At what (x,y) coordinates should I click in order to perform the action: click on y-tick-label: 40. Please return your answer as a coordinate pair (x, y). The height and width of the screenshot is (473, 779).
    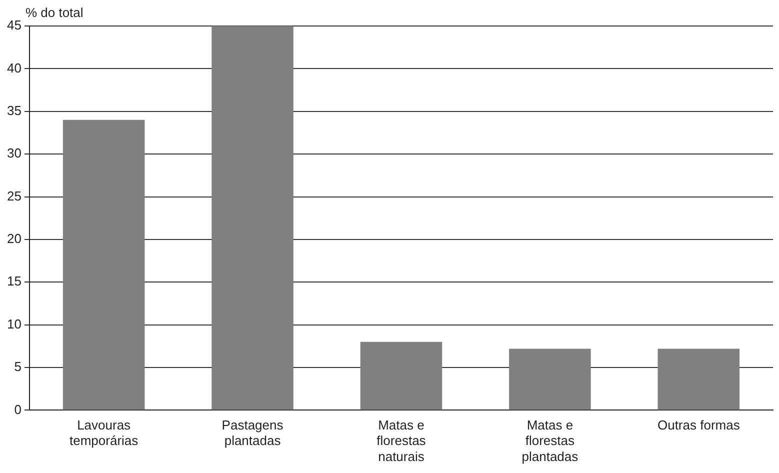
    Looking at the image, I should click on (14, 68).